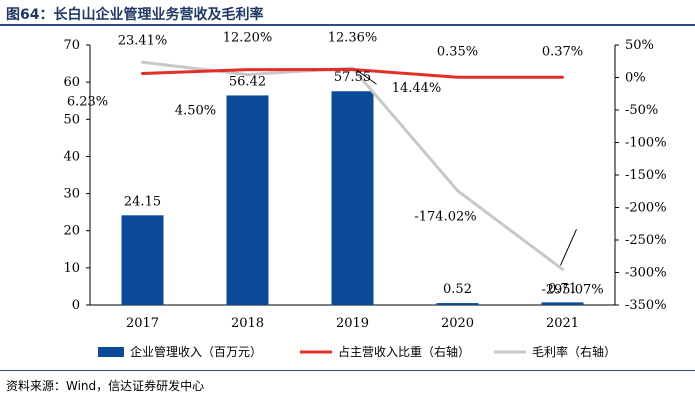 The image size is (695, 408). Describe the element at coordinates (574, 351) in the screenshot. I see `legend-label: 毛利率（右轴）` at that location.